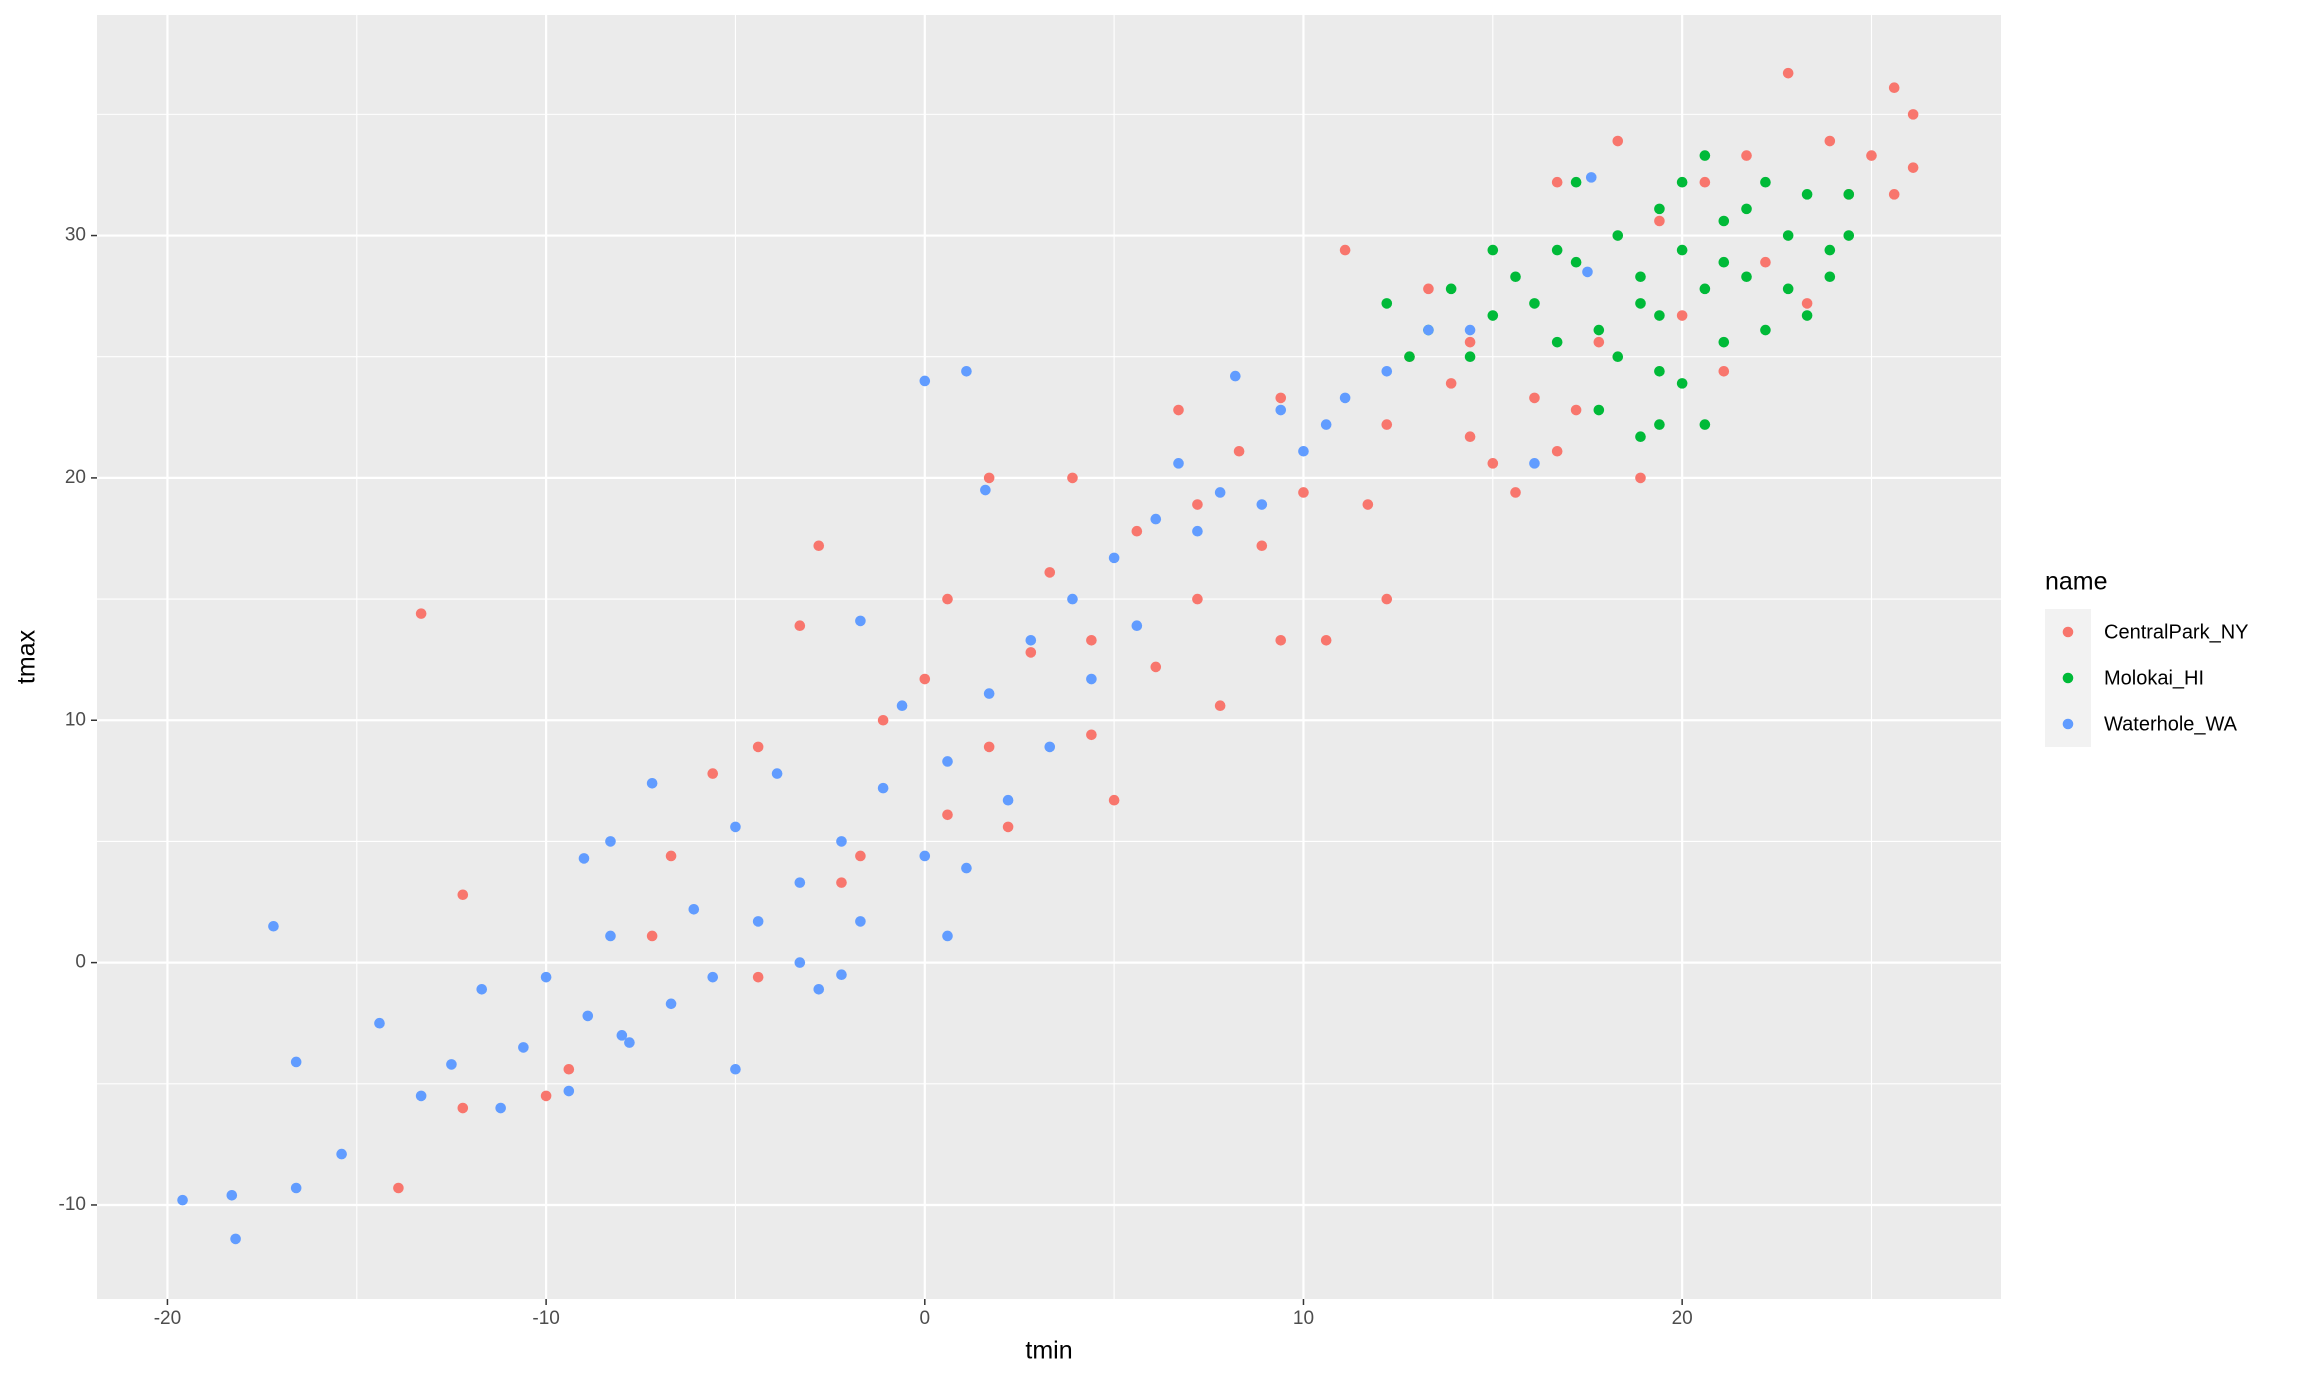 Image resolution: width=2304 pixels, height=1382 pixels. Describe the element at coordinates (2171, 724) in the screenshot. I see `legend-label: Waterhole_WA` at that location.